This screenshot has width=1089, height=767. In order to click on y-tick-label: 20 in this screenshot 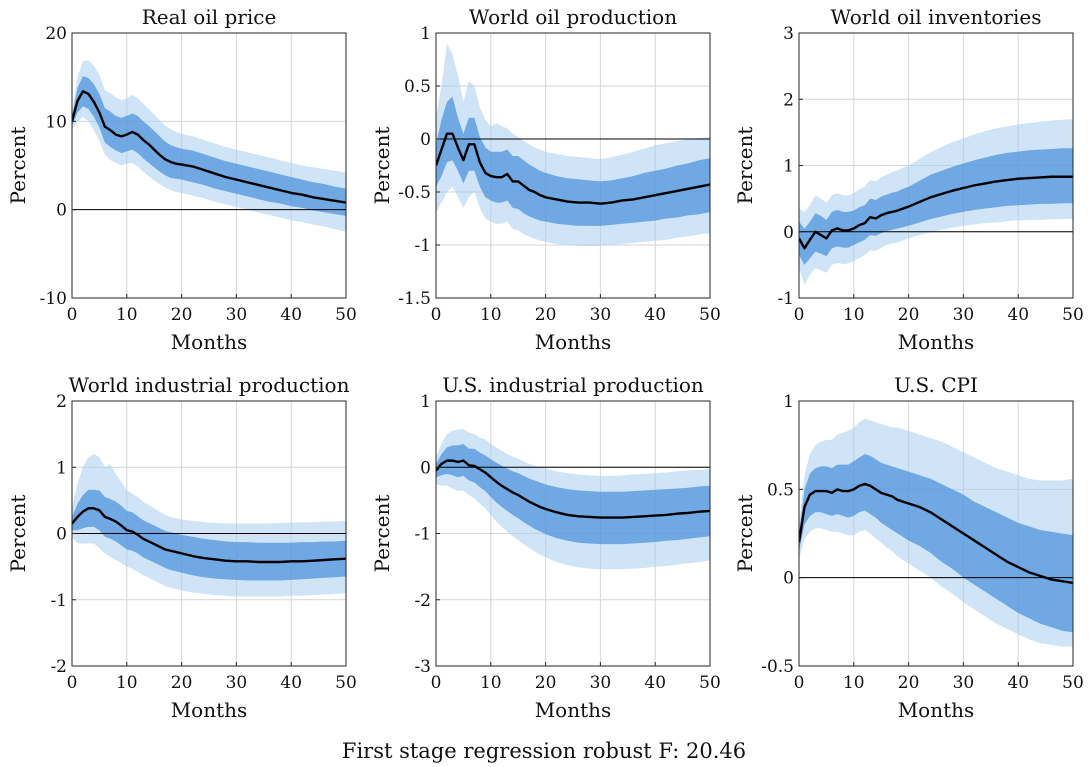, I will do `click(56, 34)`.